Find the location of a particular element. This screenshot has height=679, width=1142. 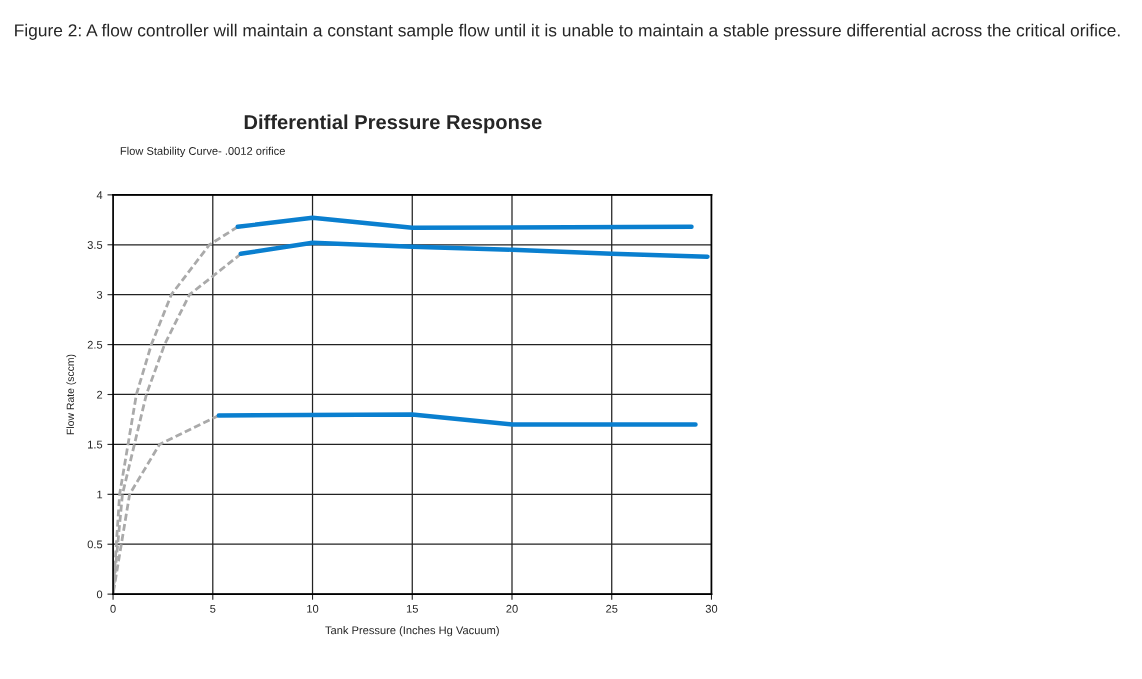

x-tick-label: 0 is located at coordinates (113, 608).